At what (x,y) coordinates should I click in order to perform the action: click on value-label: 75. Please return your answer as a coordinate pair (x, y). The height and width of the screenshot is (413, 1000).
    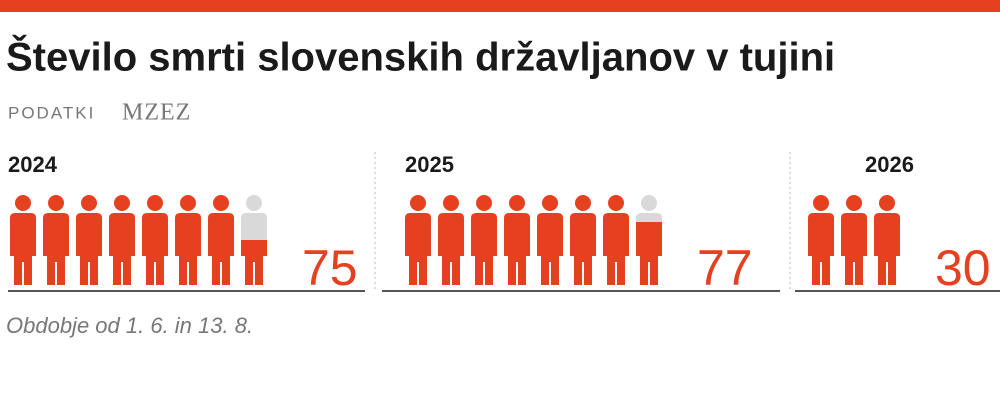
    Looking at the image, I should click on (330, 268).